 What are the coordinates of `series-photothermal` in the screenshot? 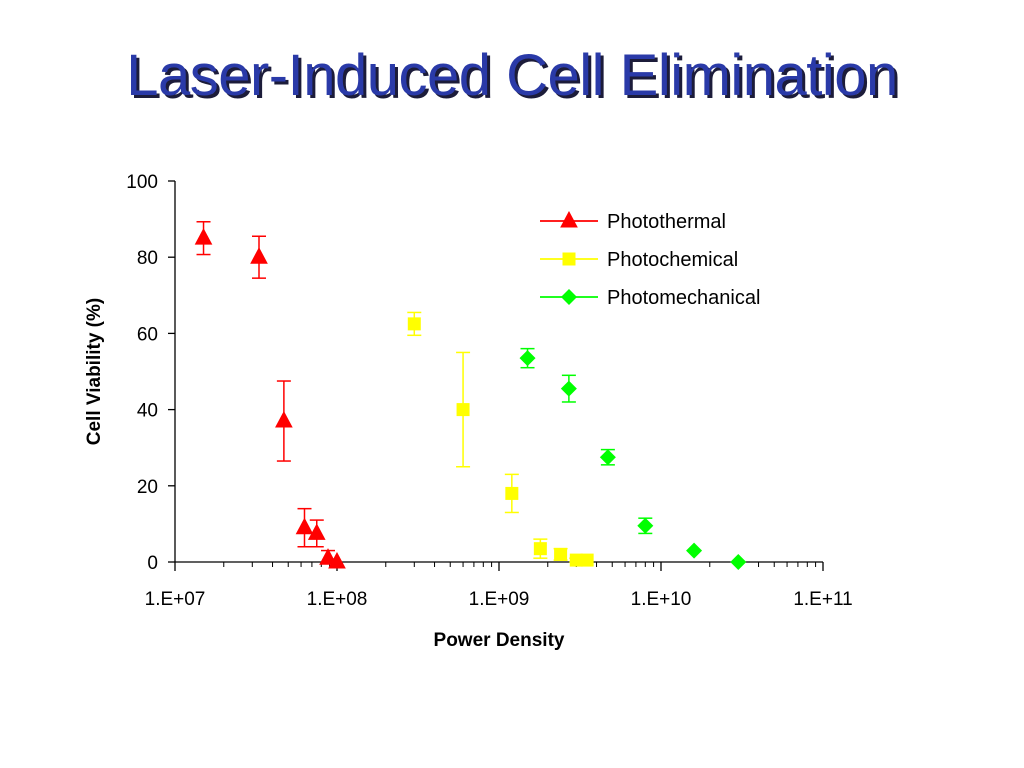 It's located at (270, 395).